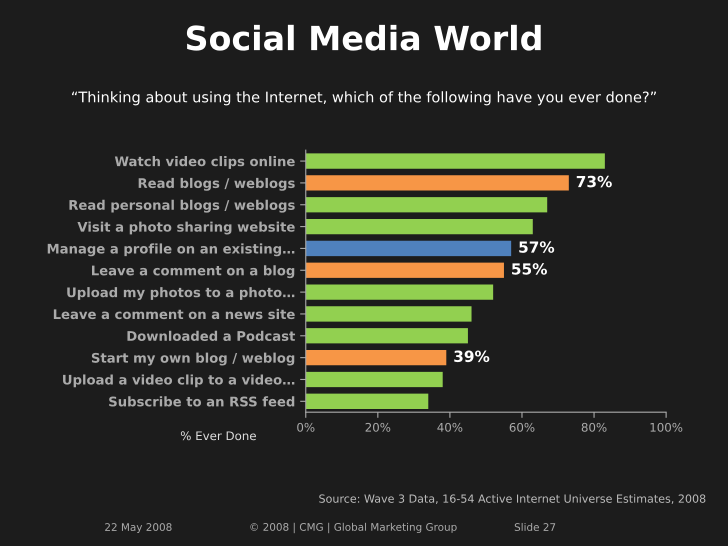  I want to click on y-tick-label: Watch video clips online, so click(204, 162).